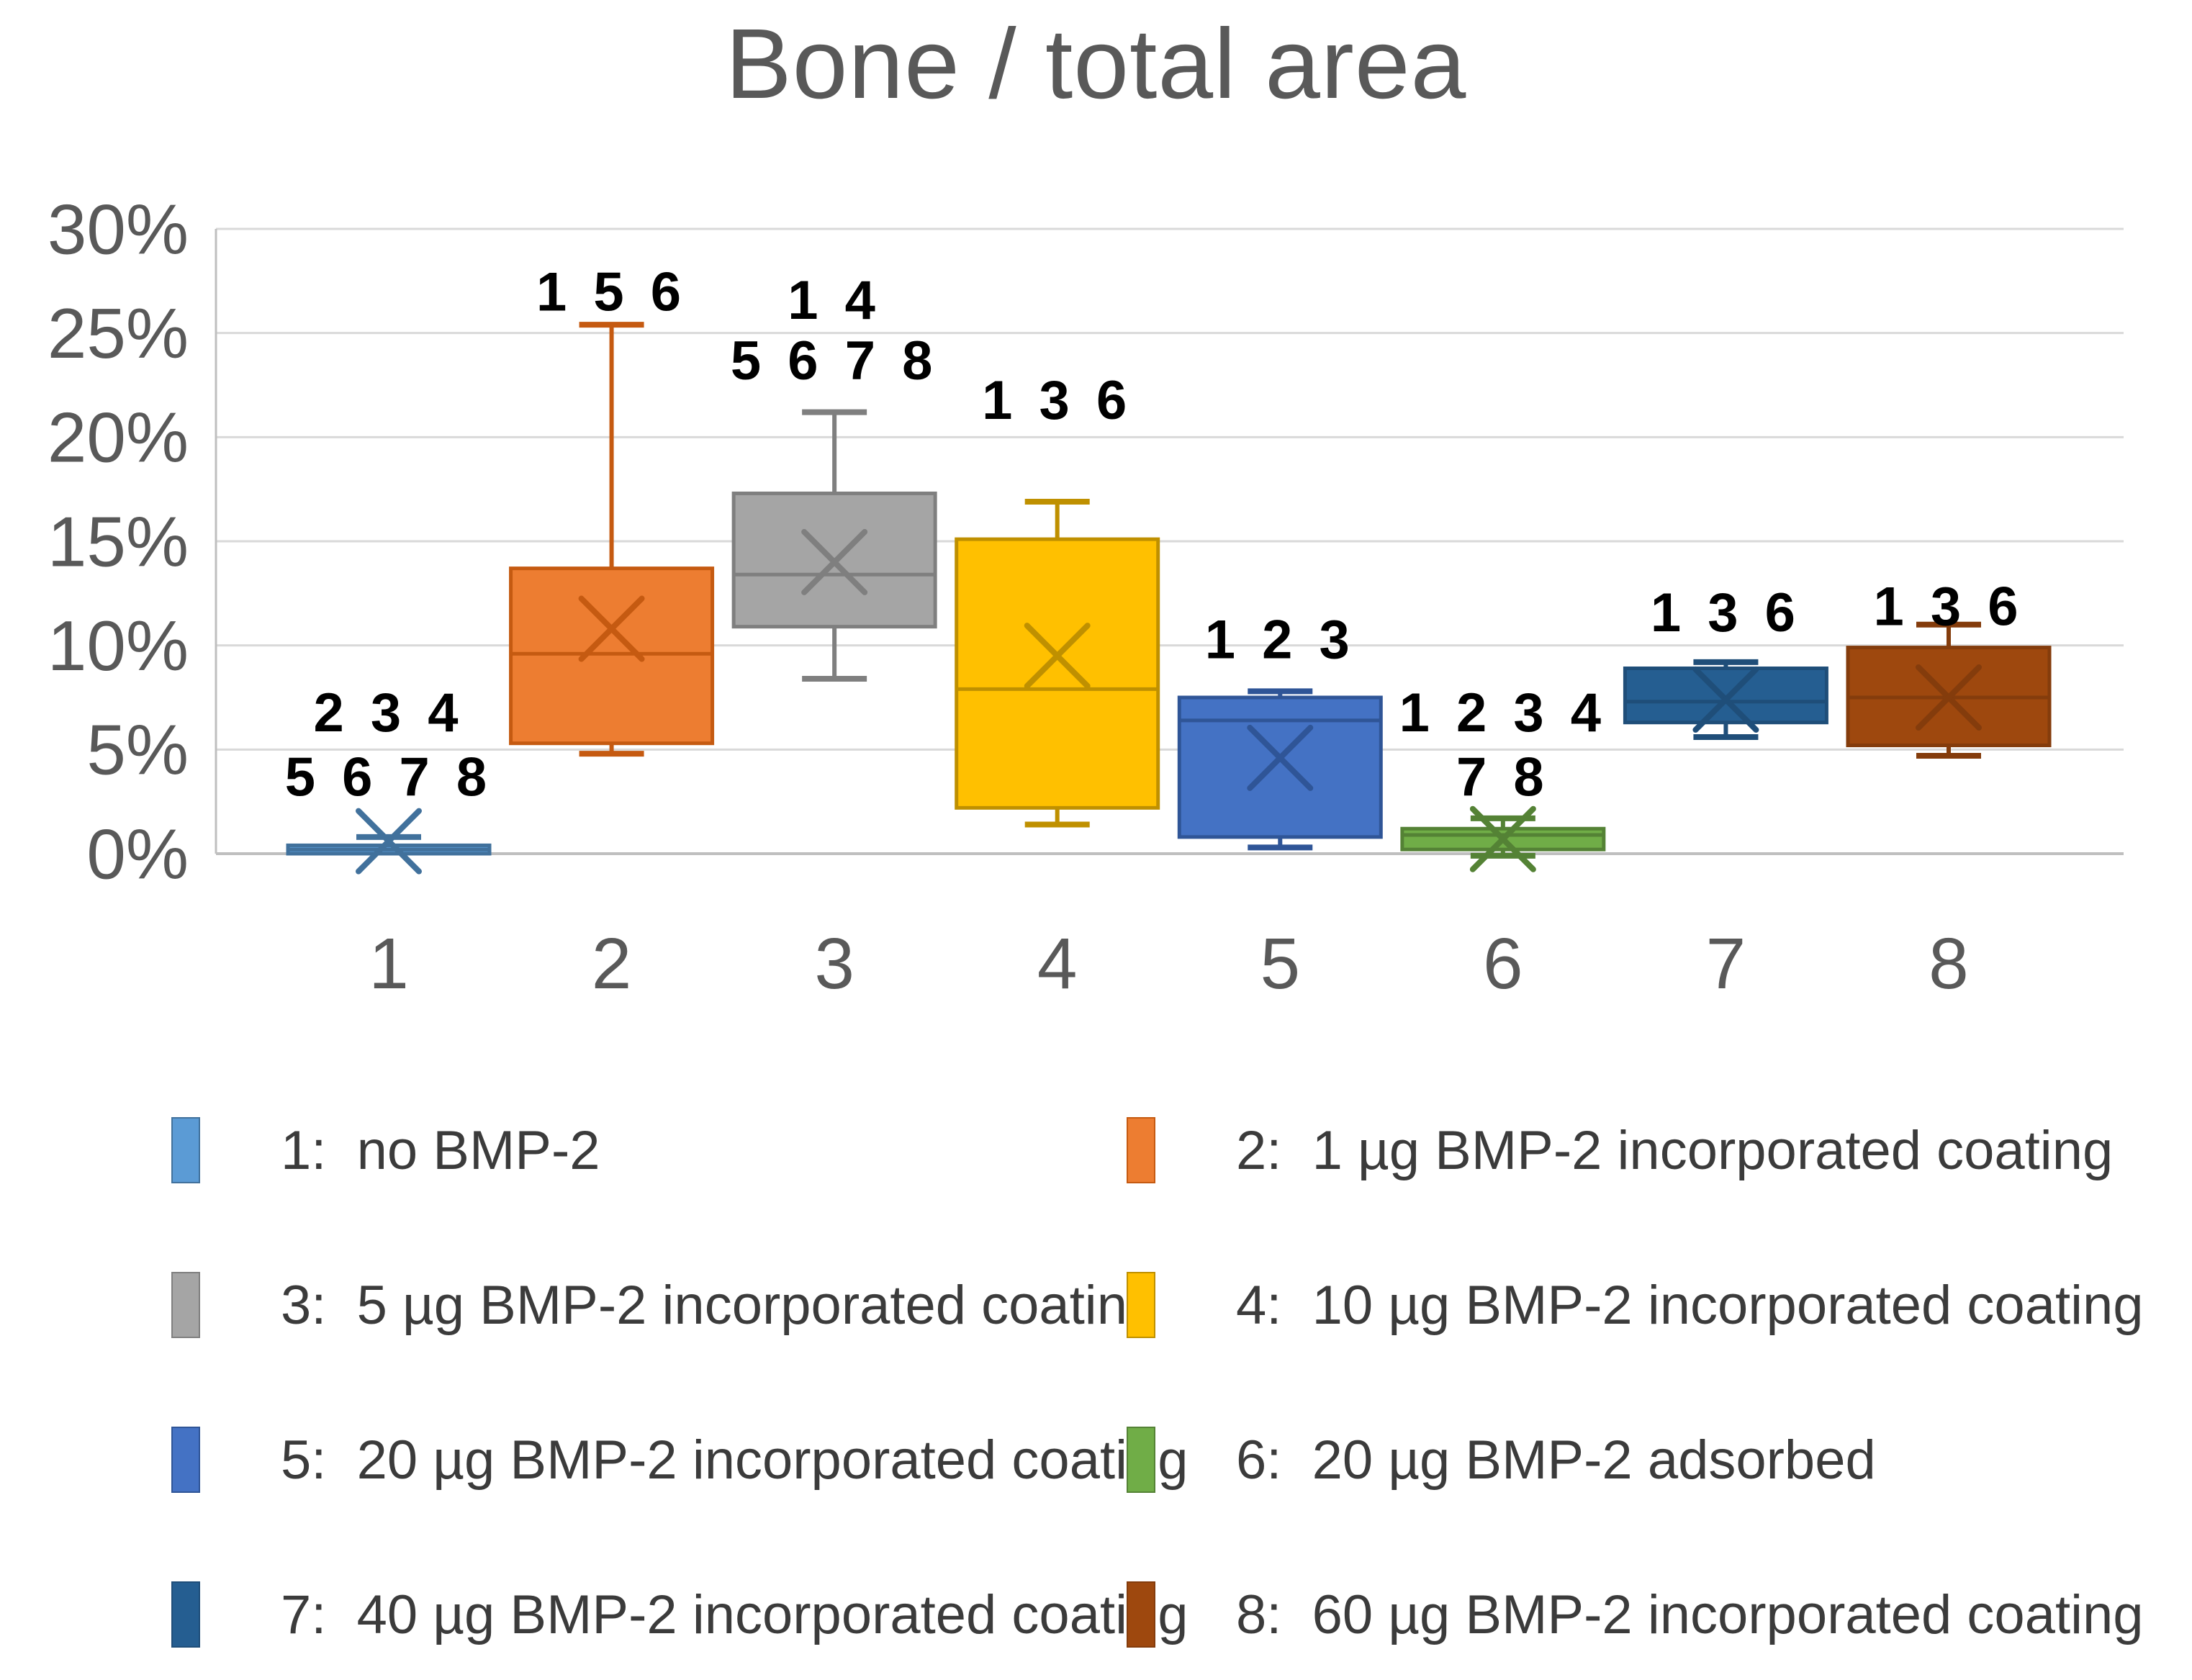  I want to click on legend-item-5: 5: 20 µg BMP-2 incorporated coating, so click(680, 1460).